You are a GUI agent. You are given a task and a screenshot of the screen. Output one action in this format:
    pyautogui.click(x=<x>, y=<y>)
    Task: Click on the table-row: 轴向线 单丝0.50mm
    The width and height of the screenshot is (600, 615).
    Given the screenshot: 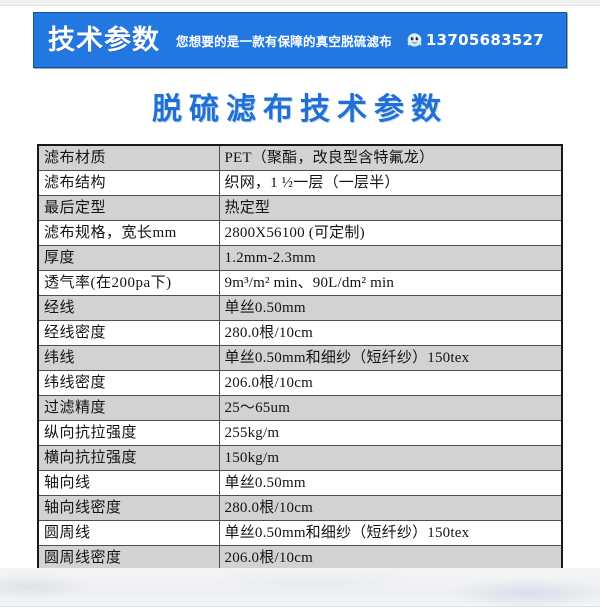 What is the action you would take?
    pyautogui.click(x=300, y=483)
    